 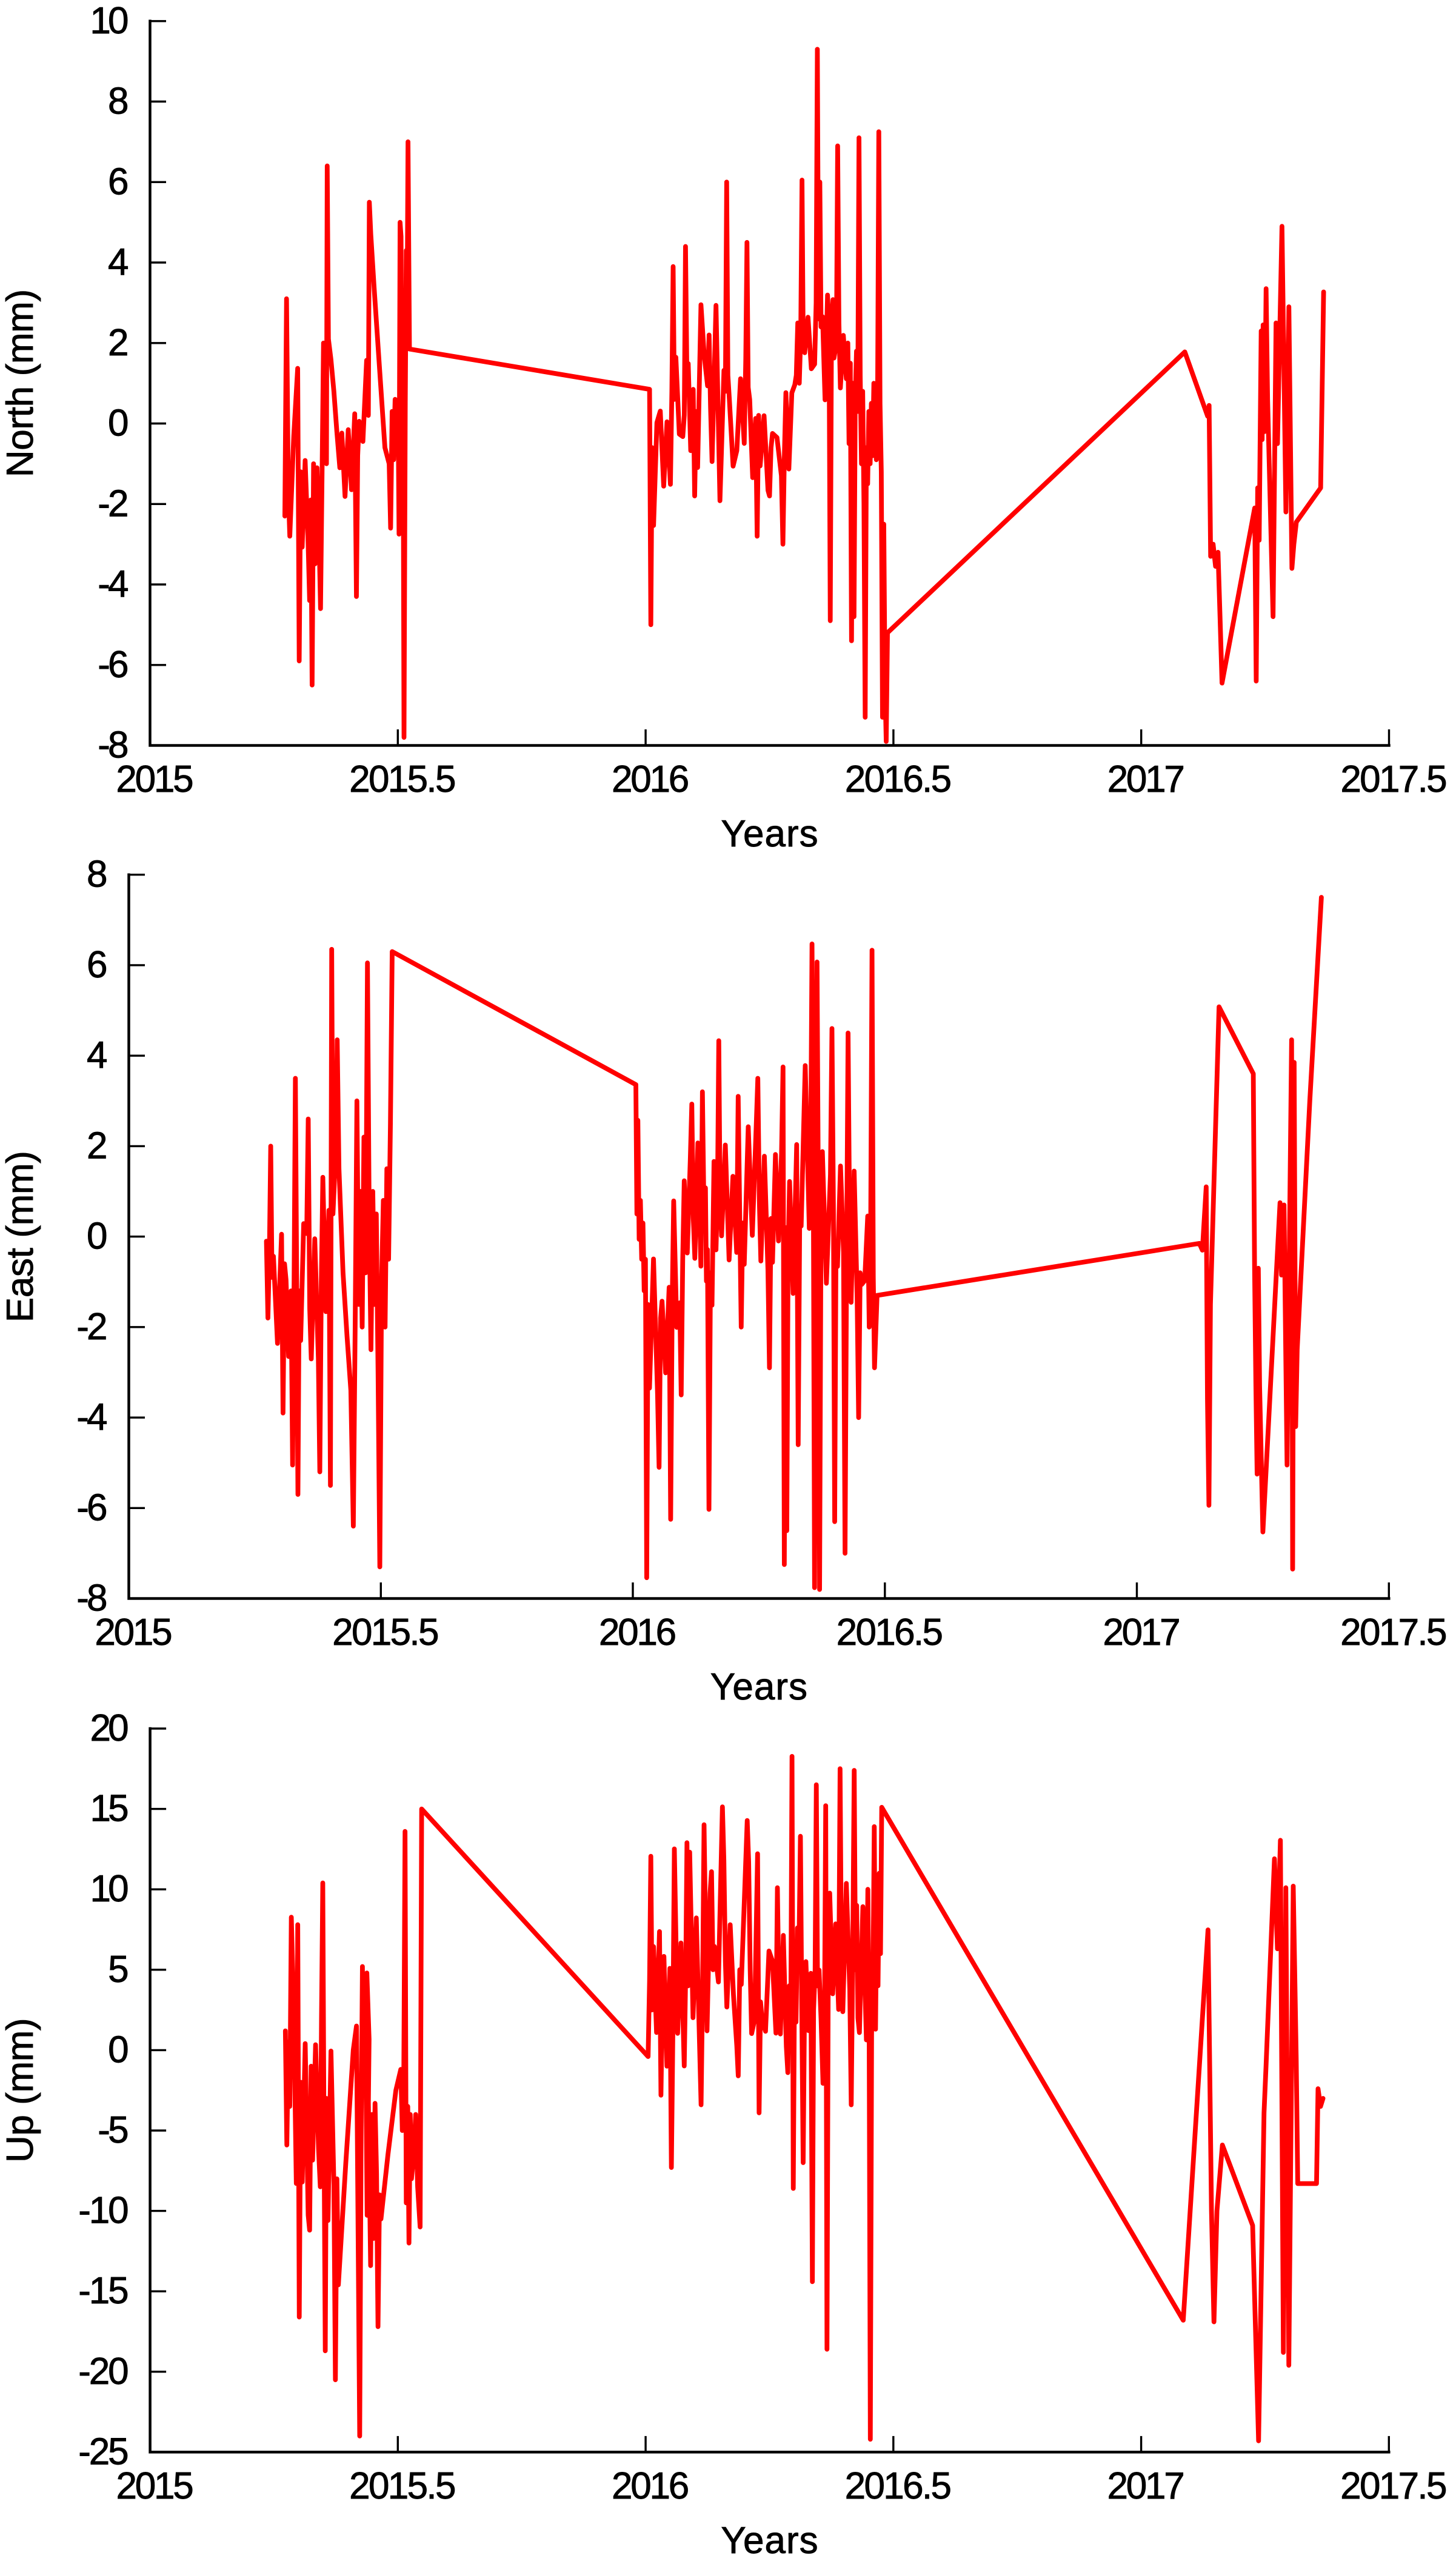 I want to click on svg-text: 20, so click(x=109, y=1728).